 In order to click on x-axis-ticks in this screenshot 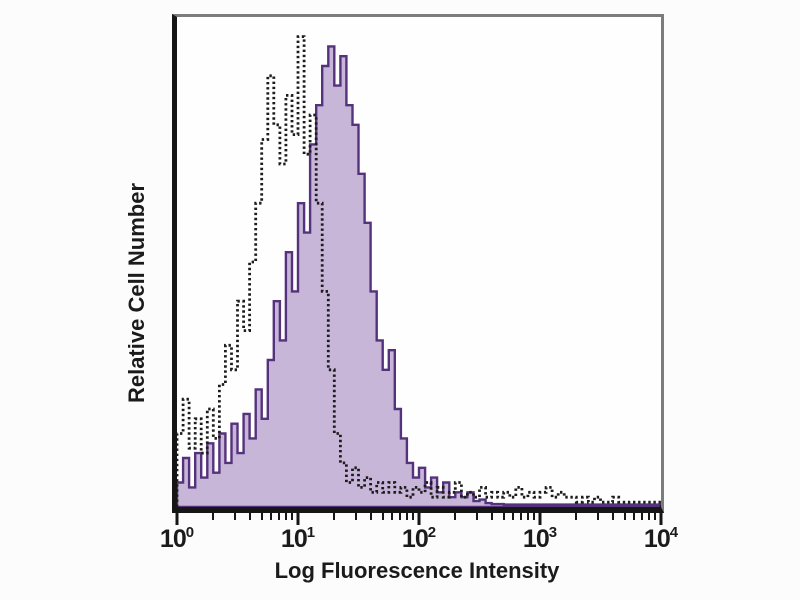, I will do `click(419, 520)`.